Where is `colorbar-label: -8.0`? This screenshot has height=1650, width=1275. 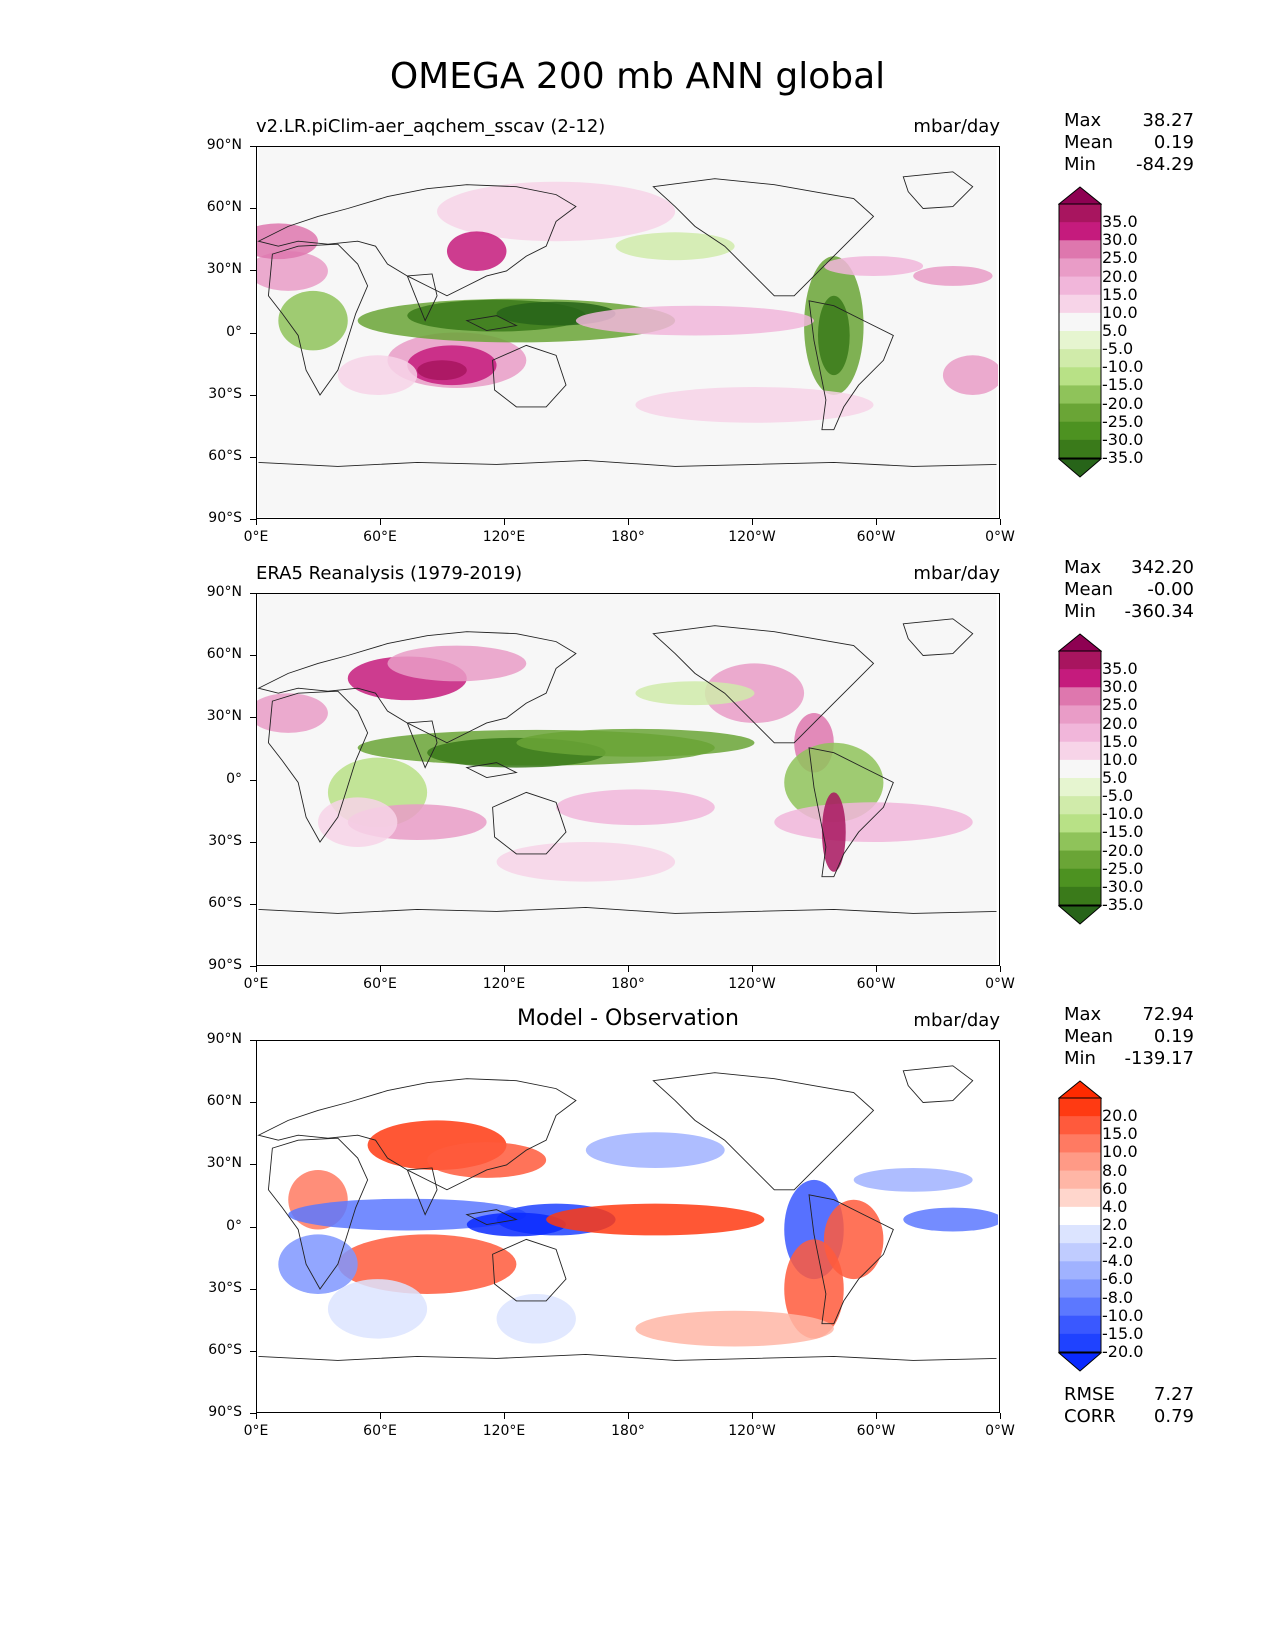
colorbar-label: -8.0 is located at coordinates (1118, 1297).